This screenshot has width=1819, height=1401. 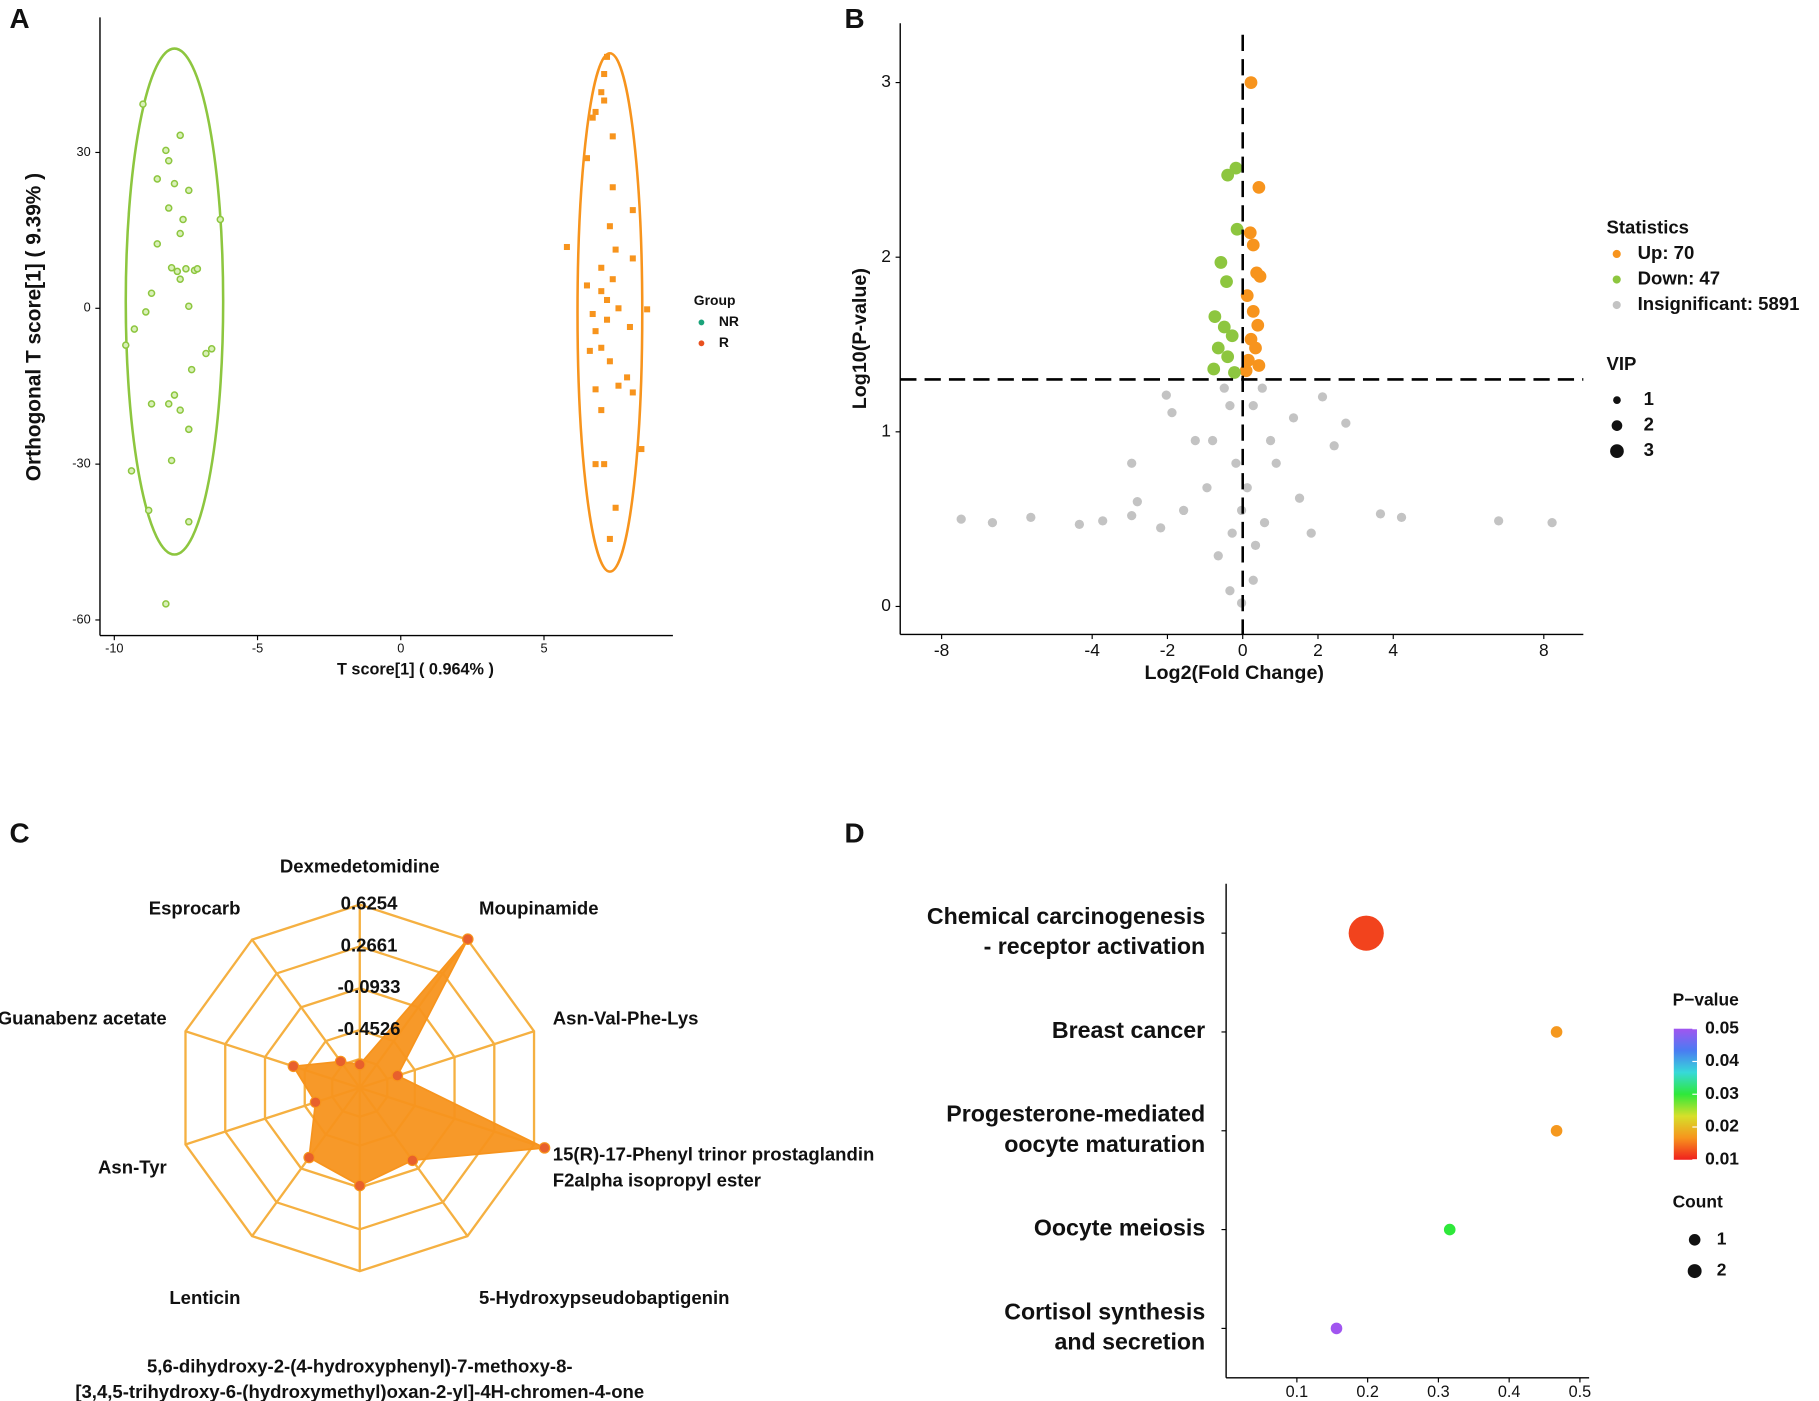 What do you see at coordinates (81, 618) in the screenshot?
I see `y-tick-label: -60` at bounding box center [81, 618].